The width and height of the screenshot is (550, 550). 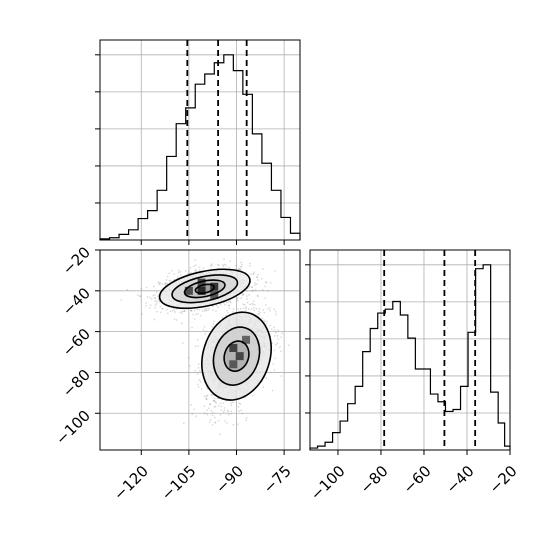 I want to click on hist1-frame, so click(x=200, y=140).